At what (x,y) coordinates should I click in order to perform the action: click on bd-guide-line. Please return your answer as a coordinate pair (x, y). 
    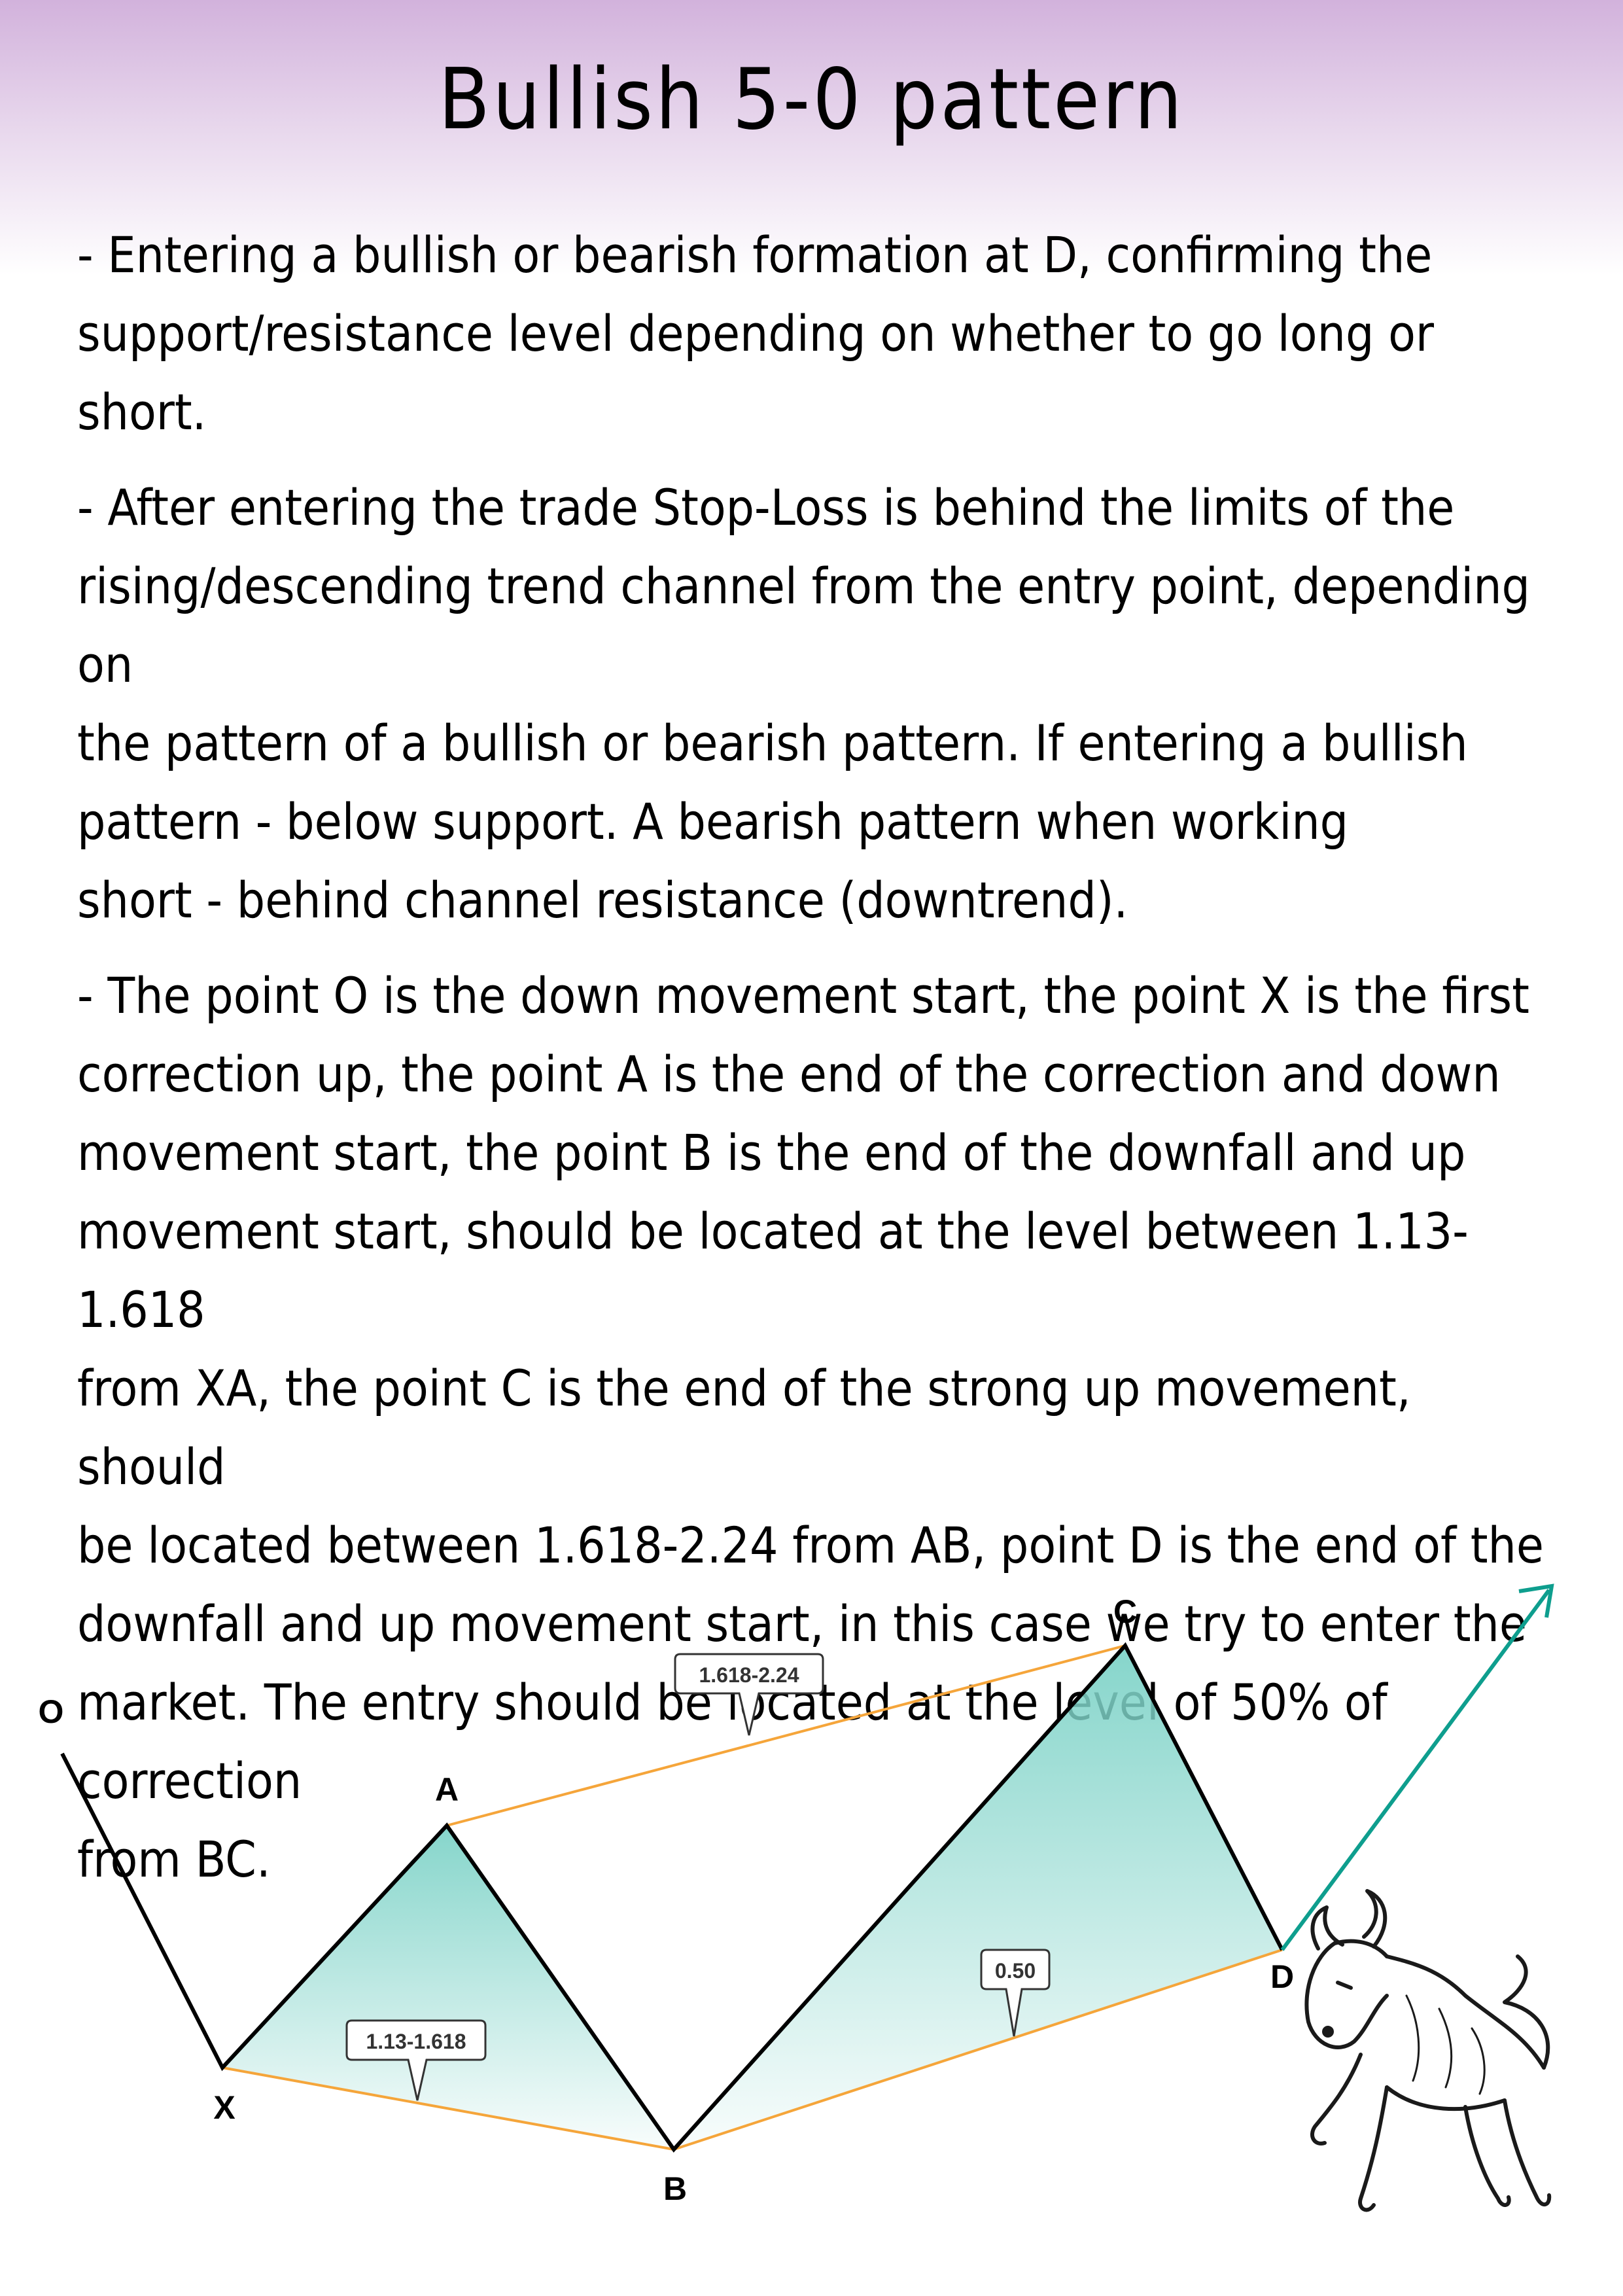
    Looking at the image, I should click on (978, 2050).